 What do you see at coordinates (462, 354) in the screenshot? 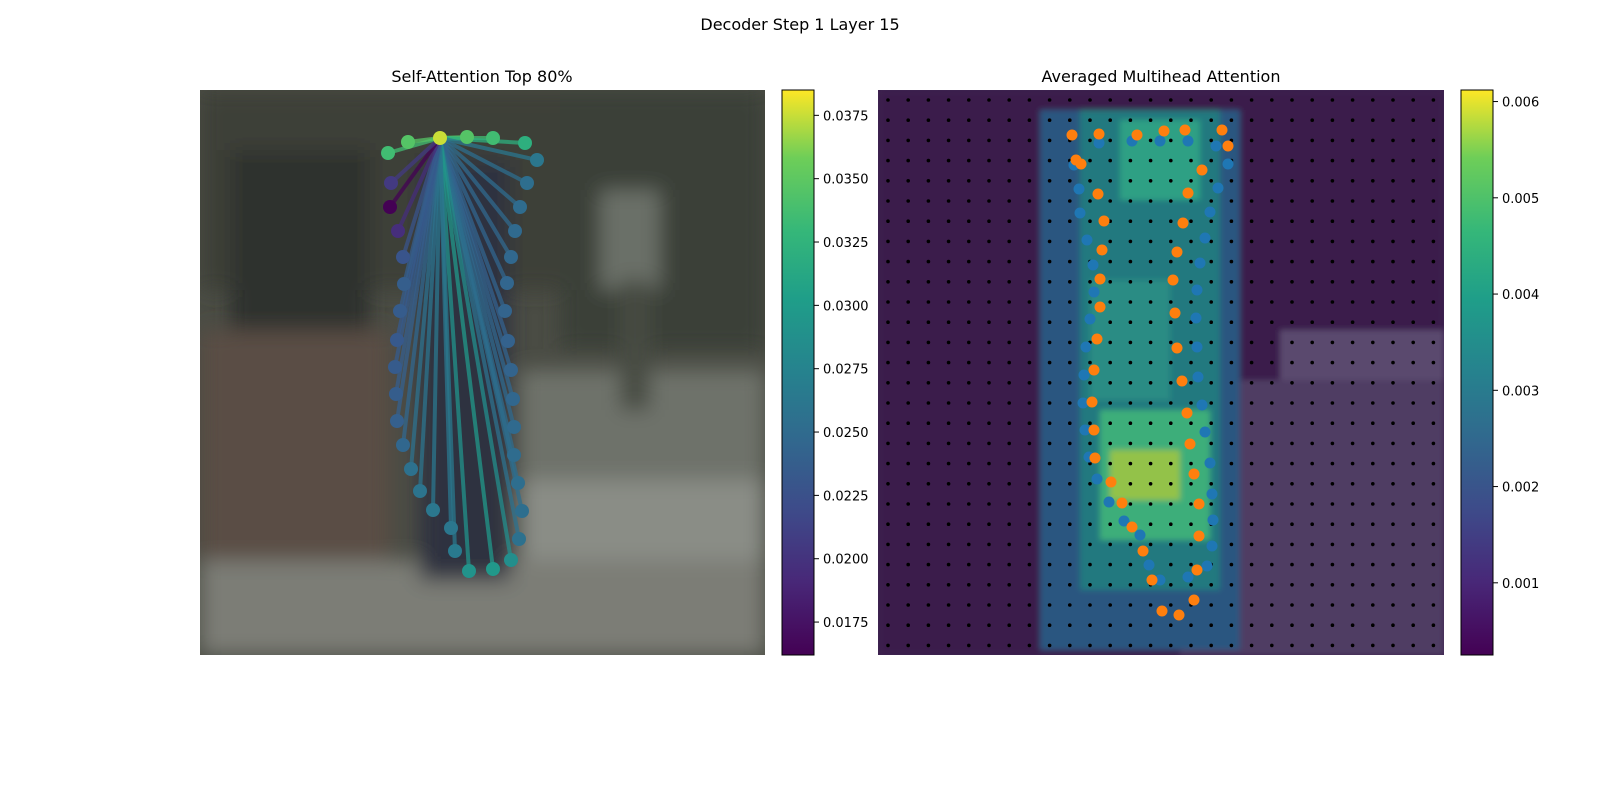
I see `contour-points` at bounding box center [462, 354].